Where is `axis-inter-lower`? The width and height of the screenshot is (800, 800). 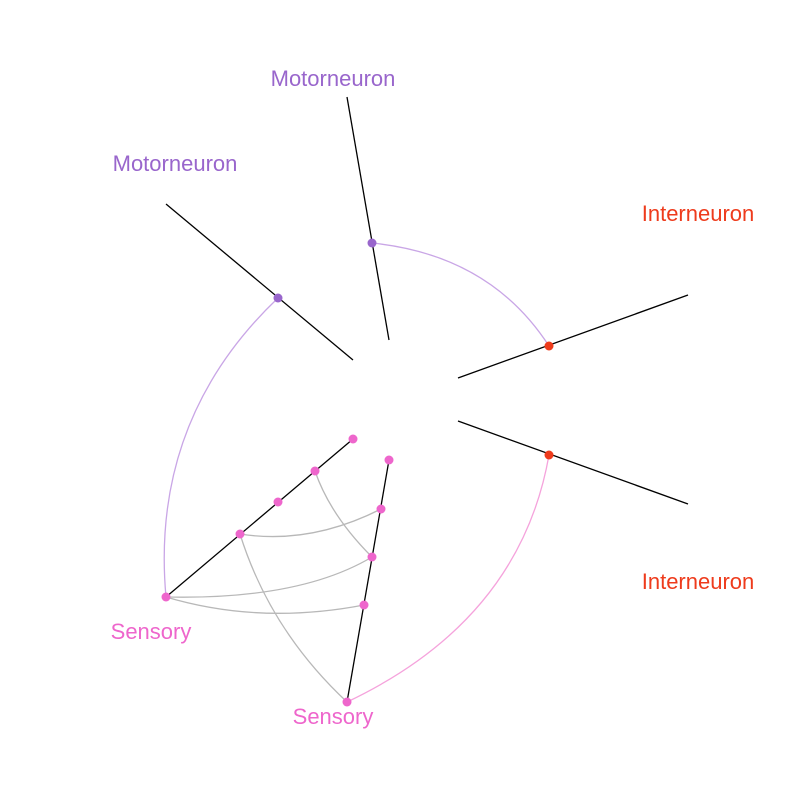 axis-inter-lower is located at coordinates (573, 462).